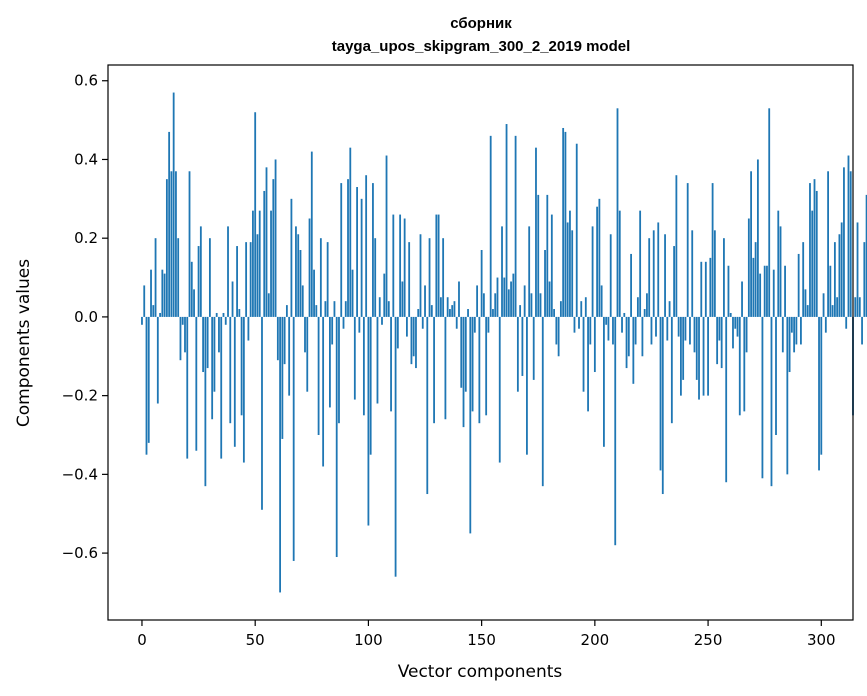 Image resolution: width=867 pixels, height=696 pixels. I want to click on y-tick-label-3: 0.0, so click(86, 317).